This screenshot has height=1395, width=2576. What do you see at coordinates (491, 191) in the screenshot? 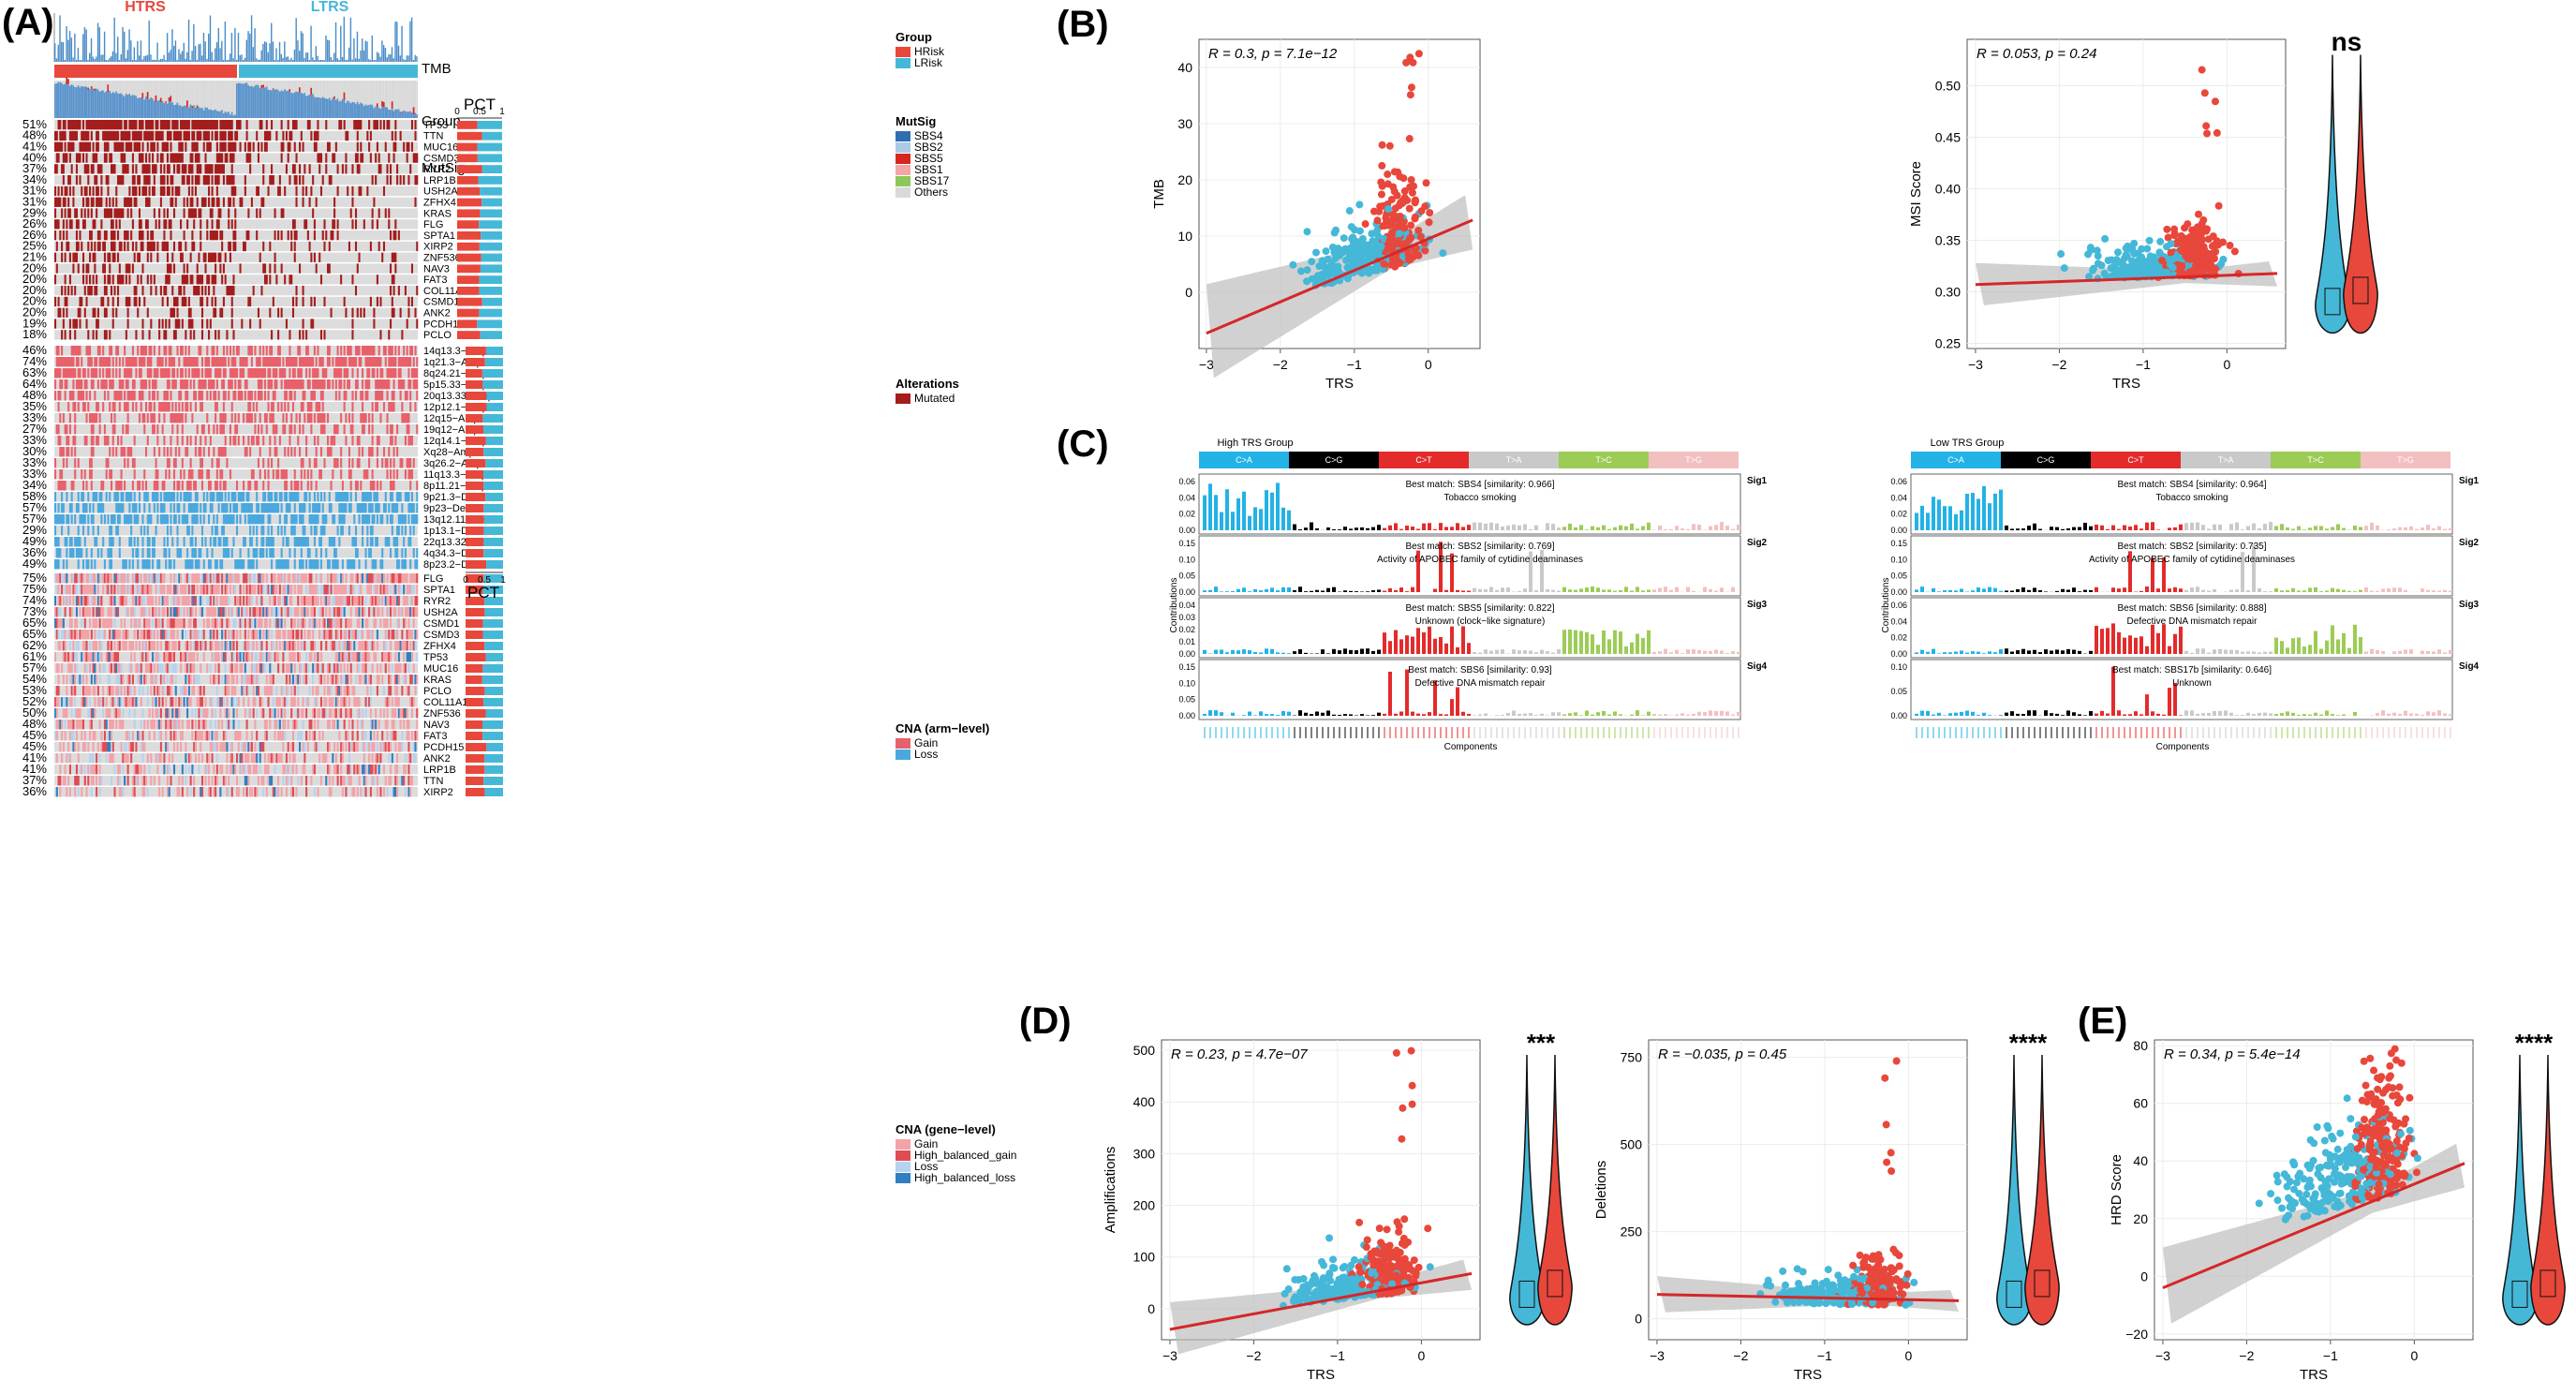
I see `mut-pct-bar-l` at bounding box center [491, 191].